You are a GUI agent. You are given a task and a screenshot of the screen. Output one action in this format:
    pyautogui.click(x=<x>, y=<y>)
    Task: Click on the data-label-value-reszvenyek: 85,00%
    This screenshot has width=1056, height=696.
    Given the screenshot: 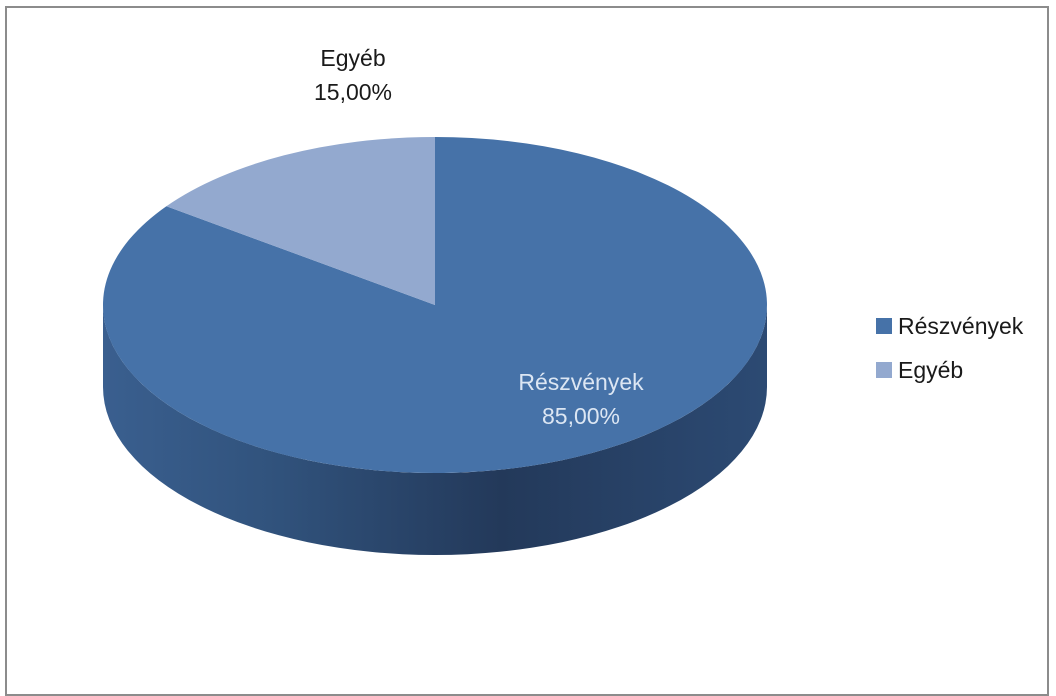 What is the action you would take?
    pyautogui.click(x=581, y=416)
    